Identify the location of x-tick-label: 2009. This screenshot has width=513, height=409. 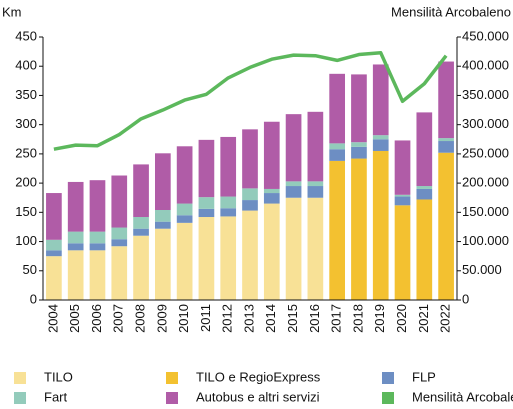
(161, 318).